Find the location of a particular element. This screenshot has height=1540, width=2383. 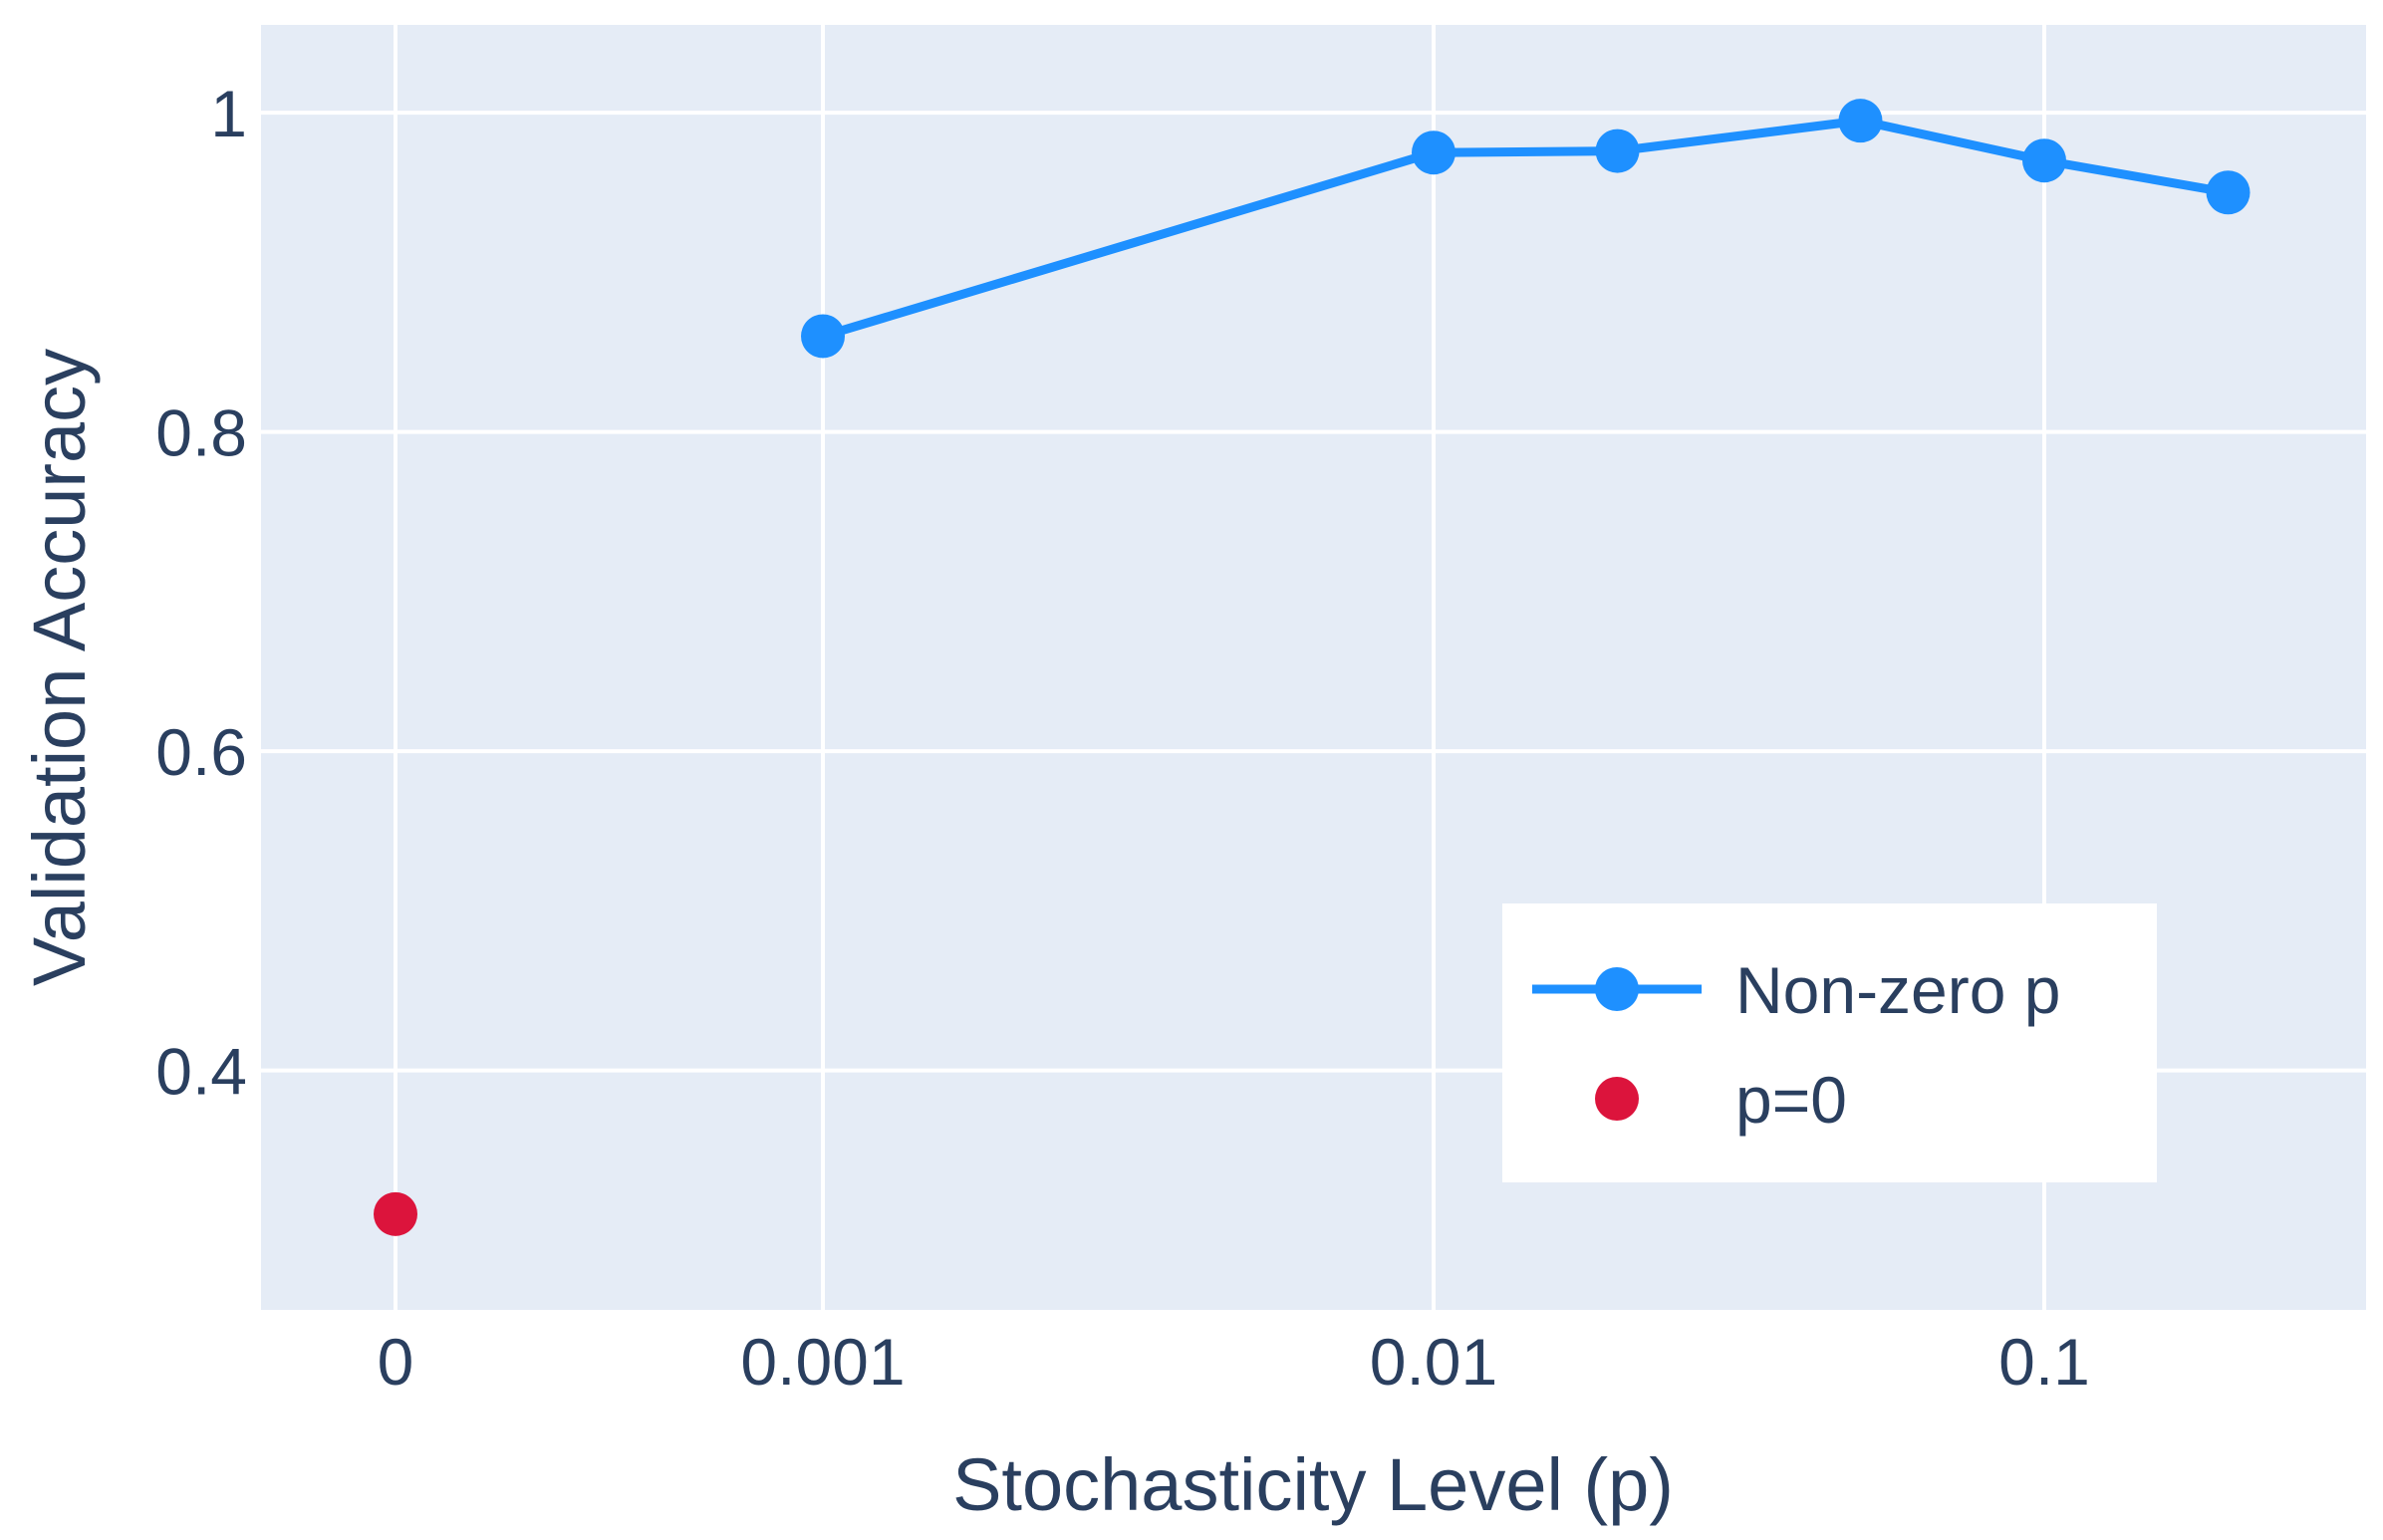

legend-label: Non-zero p is located at coordinates (1898, 990).